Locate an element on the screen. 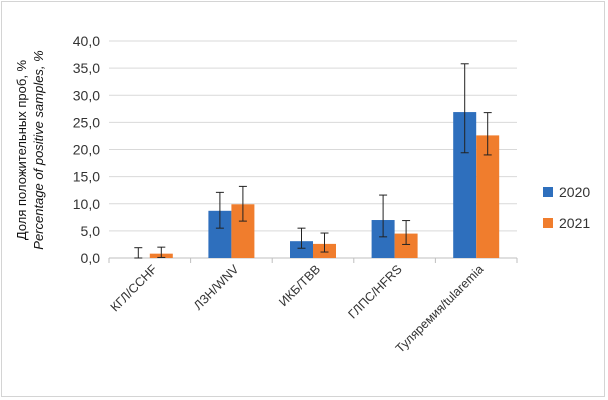 The height and width of the screenshot is (400, 608). y-tick-label: 30,0 is located at coordinates (86, 95).